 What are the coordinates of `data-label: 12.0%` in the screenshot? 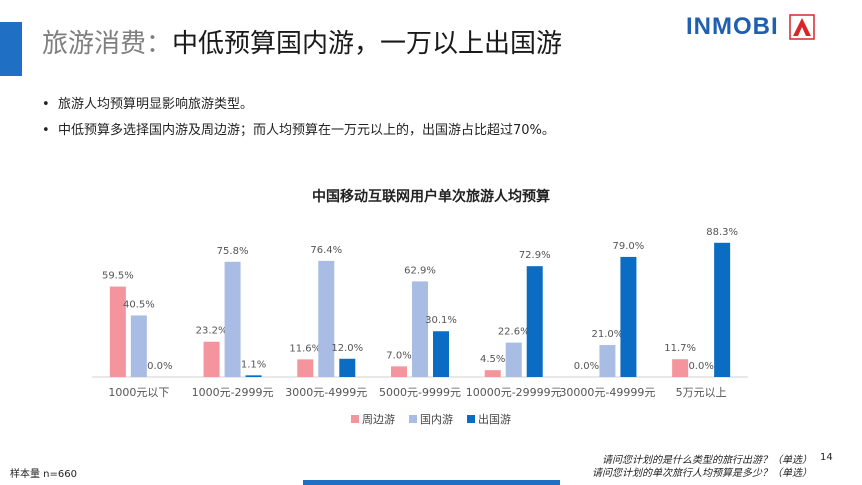 It's located at (347, 348).